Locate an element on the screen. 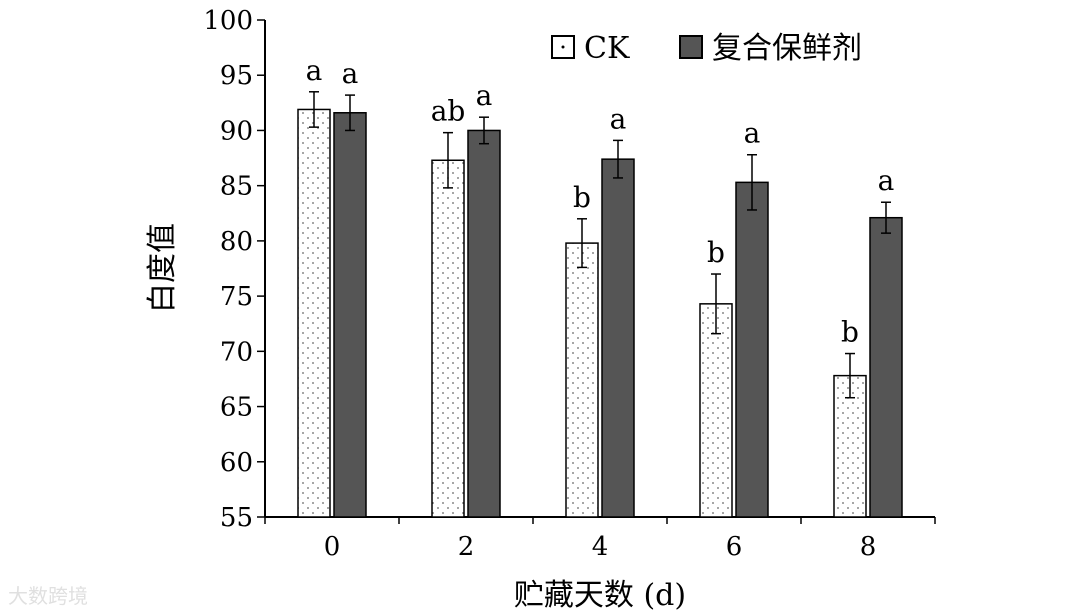 The height and width of the screenshot is (614, 1080). y-tick-label: 85 is located at coordinates (236, 187).